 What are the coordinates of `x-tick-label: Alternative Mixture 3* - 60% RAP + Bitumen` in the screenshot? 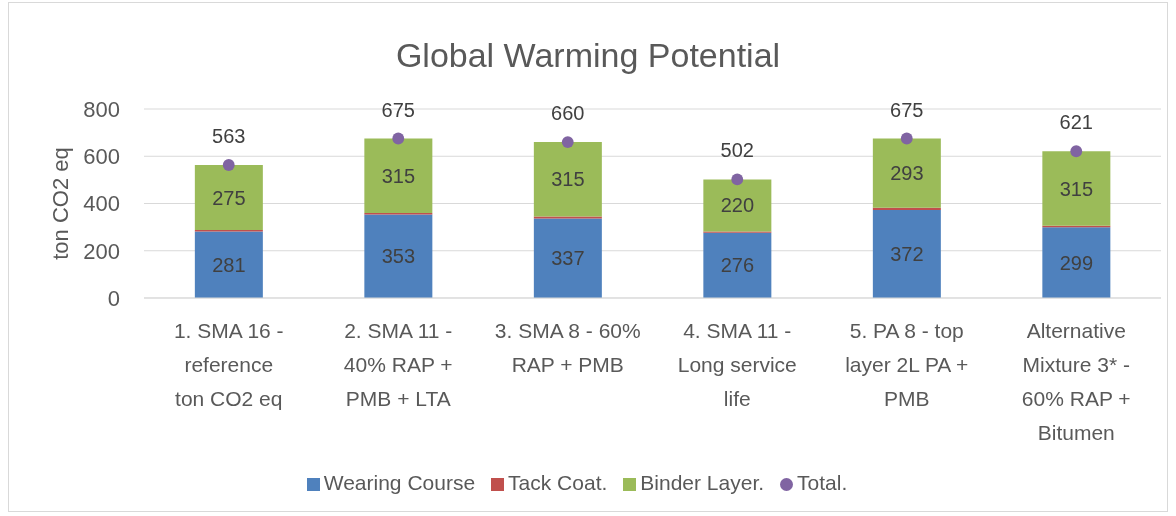 It's located at (1076, 381).